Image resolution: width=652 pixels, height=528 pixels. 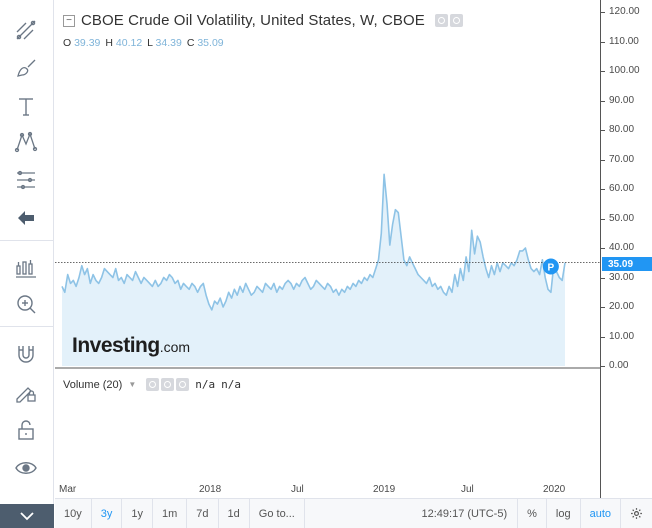 What do you see at coordinates (636, 513) in the screenshot?
I see `settings-gear-icon` at bounding box center [636, 513].